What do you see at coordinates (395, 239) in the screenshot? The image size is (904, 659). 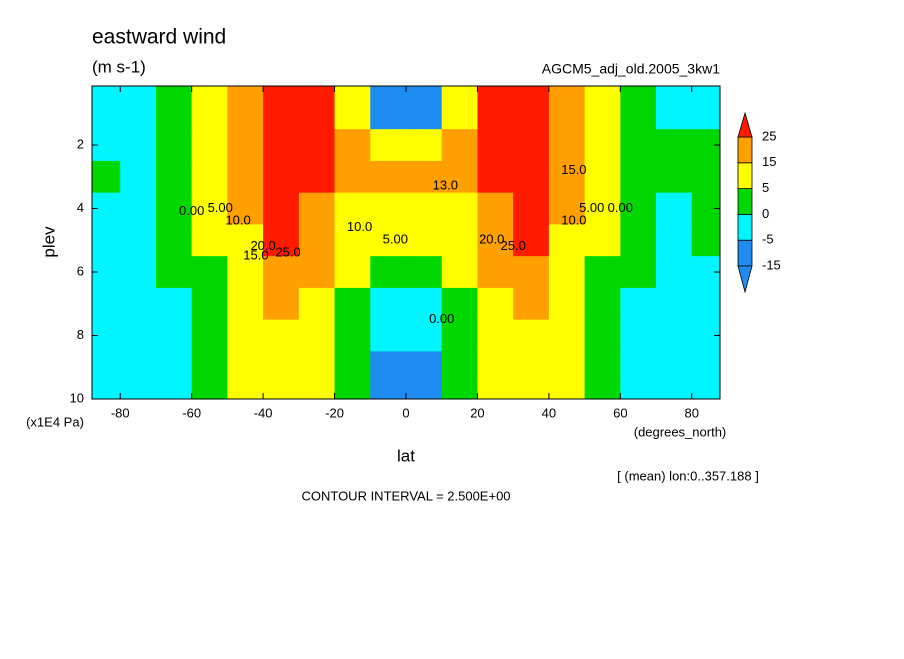 I see `contour-label: 5.00` at bounding box center [395, 239].